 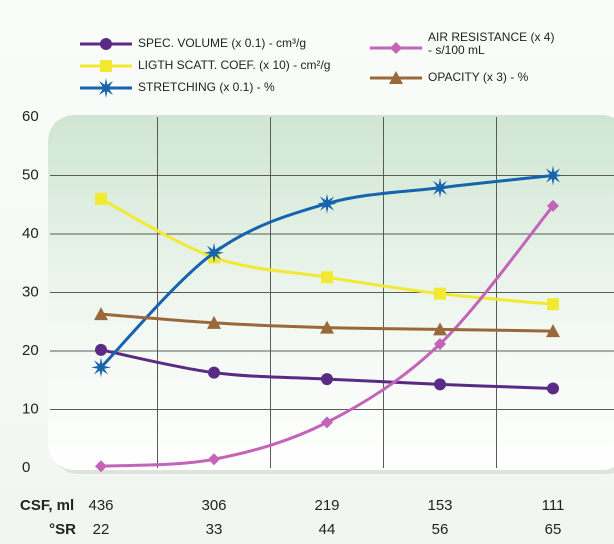 What do you see at coordinates (553, 505) in the screenshot?
I see `x-tick-label: 111` at bounding box center [553, 505].